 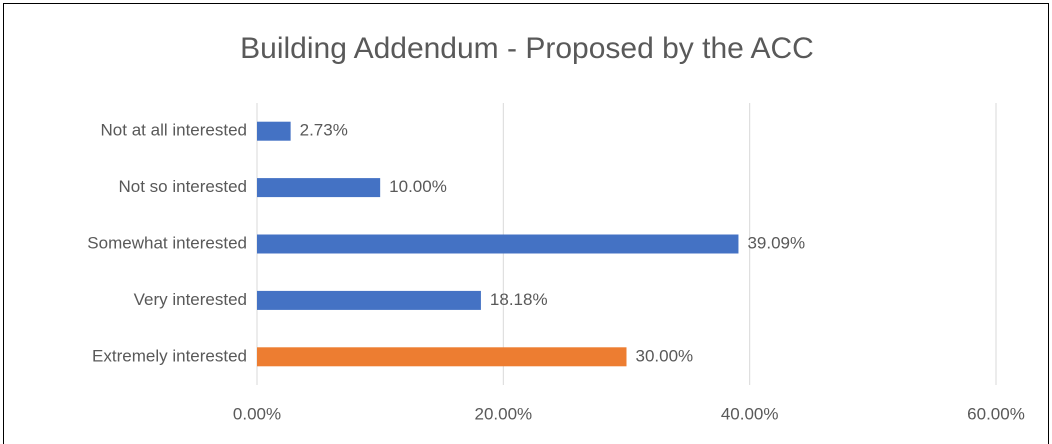 What do you see at coordinates (527, 48) in the screenshot?
I see `chart-title: Building Addendum - Proposed by the ACC` at bounding box center [527, 48].